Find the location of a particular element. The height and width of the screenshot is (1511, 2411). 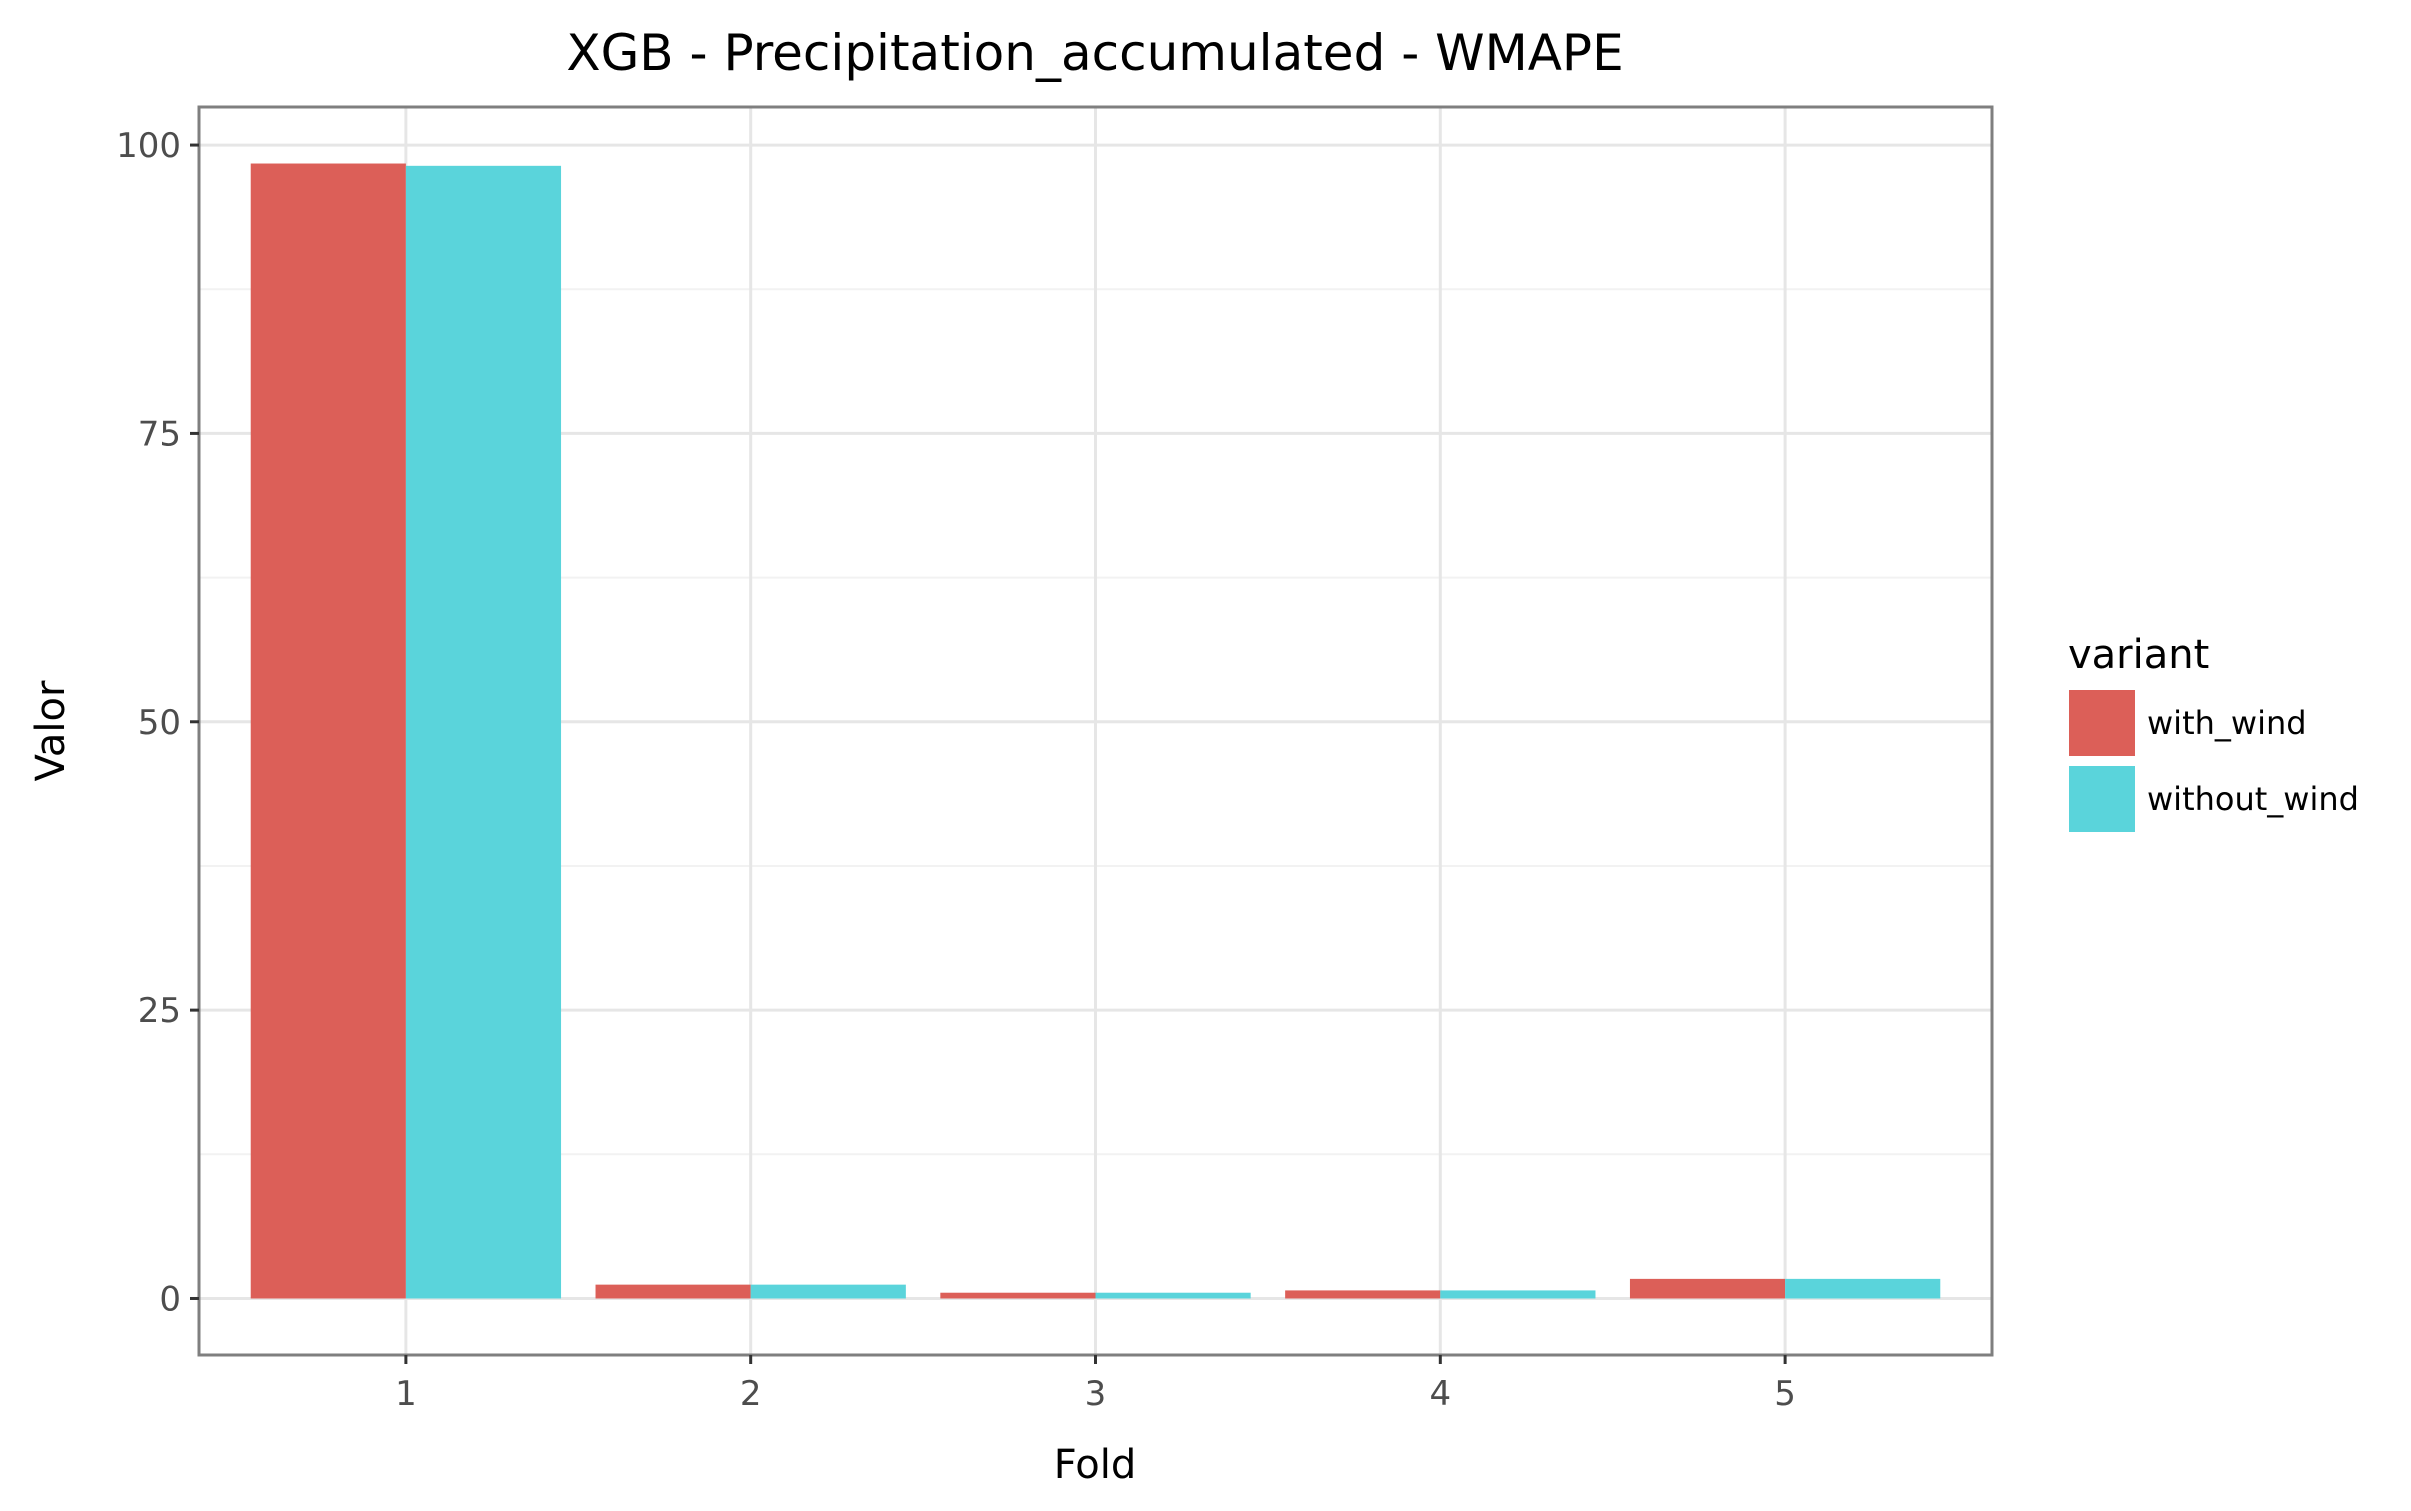

chart-title: XGB - Precipitation_accumulated - WMAPE is located at coordinates (1094, 53).